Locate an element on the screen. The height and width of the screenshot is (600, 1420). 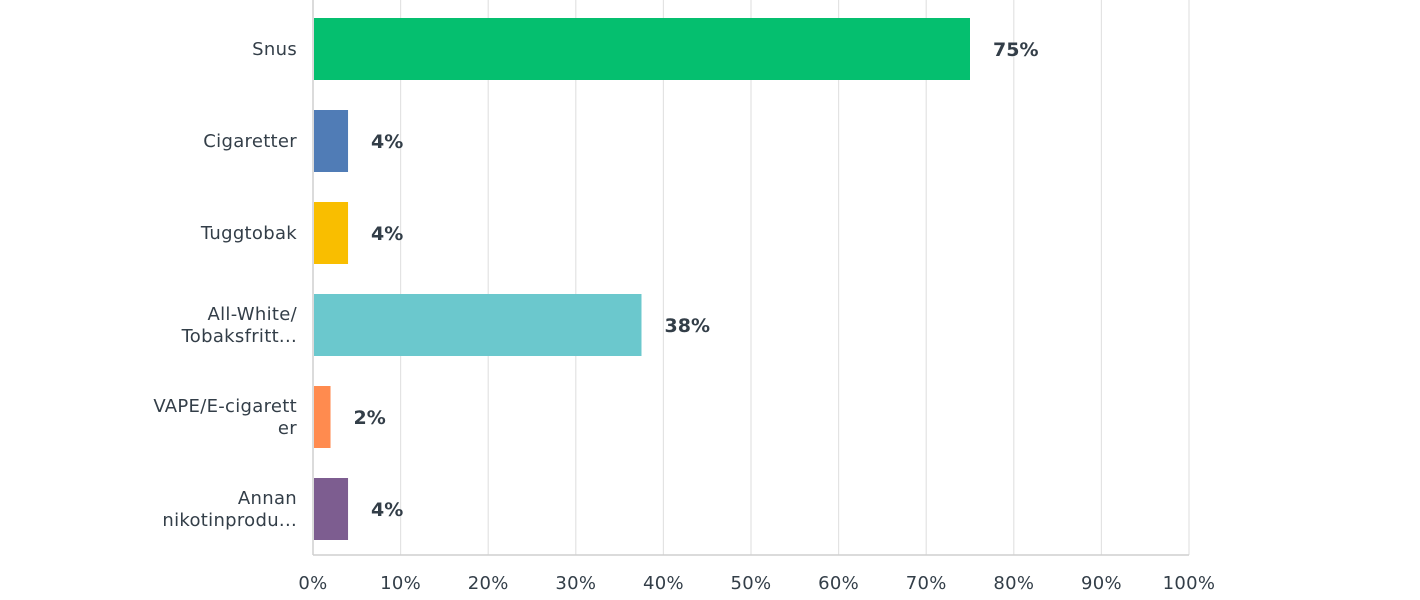
category-label: Snus is located at coordinates (274, 49).